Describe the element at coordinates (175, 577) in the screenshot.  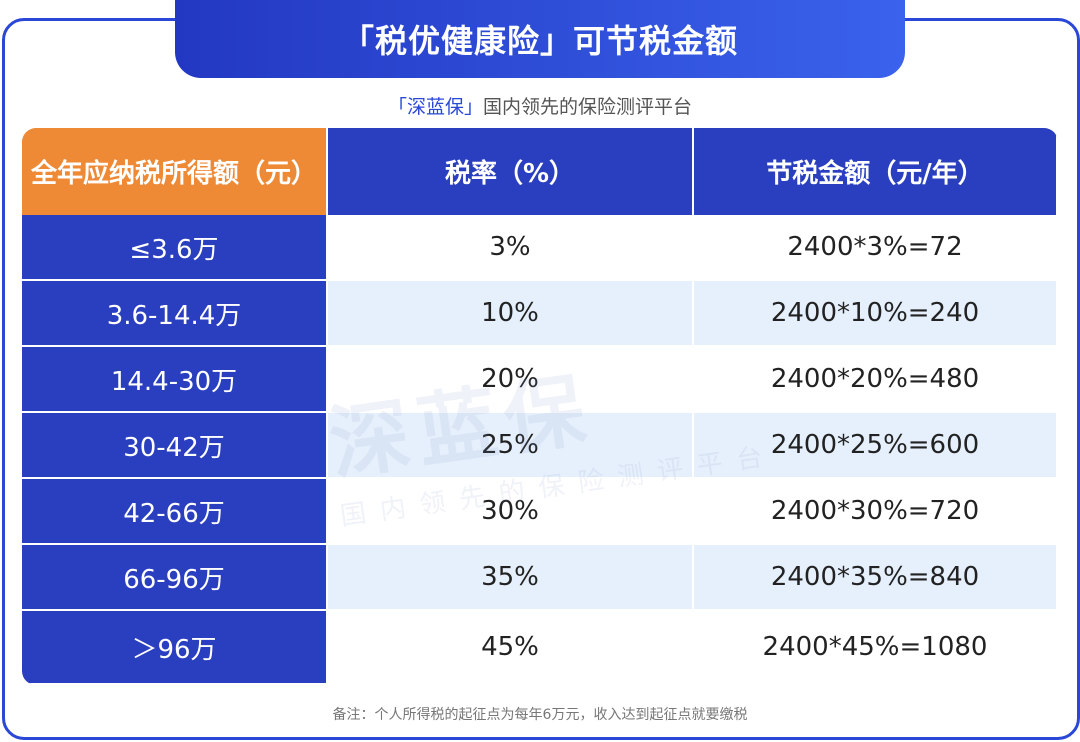
I see `income-cell: 66-96万` at that location.